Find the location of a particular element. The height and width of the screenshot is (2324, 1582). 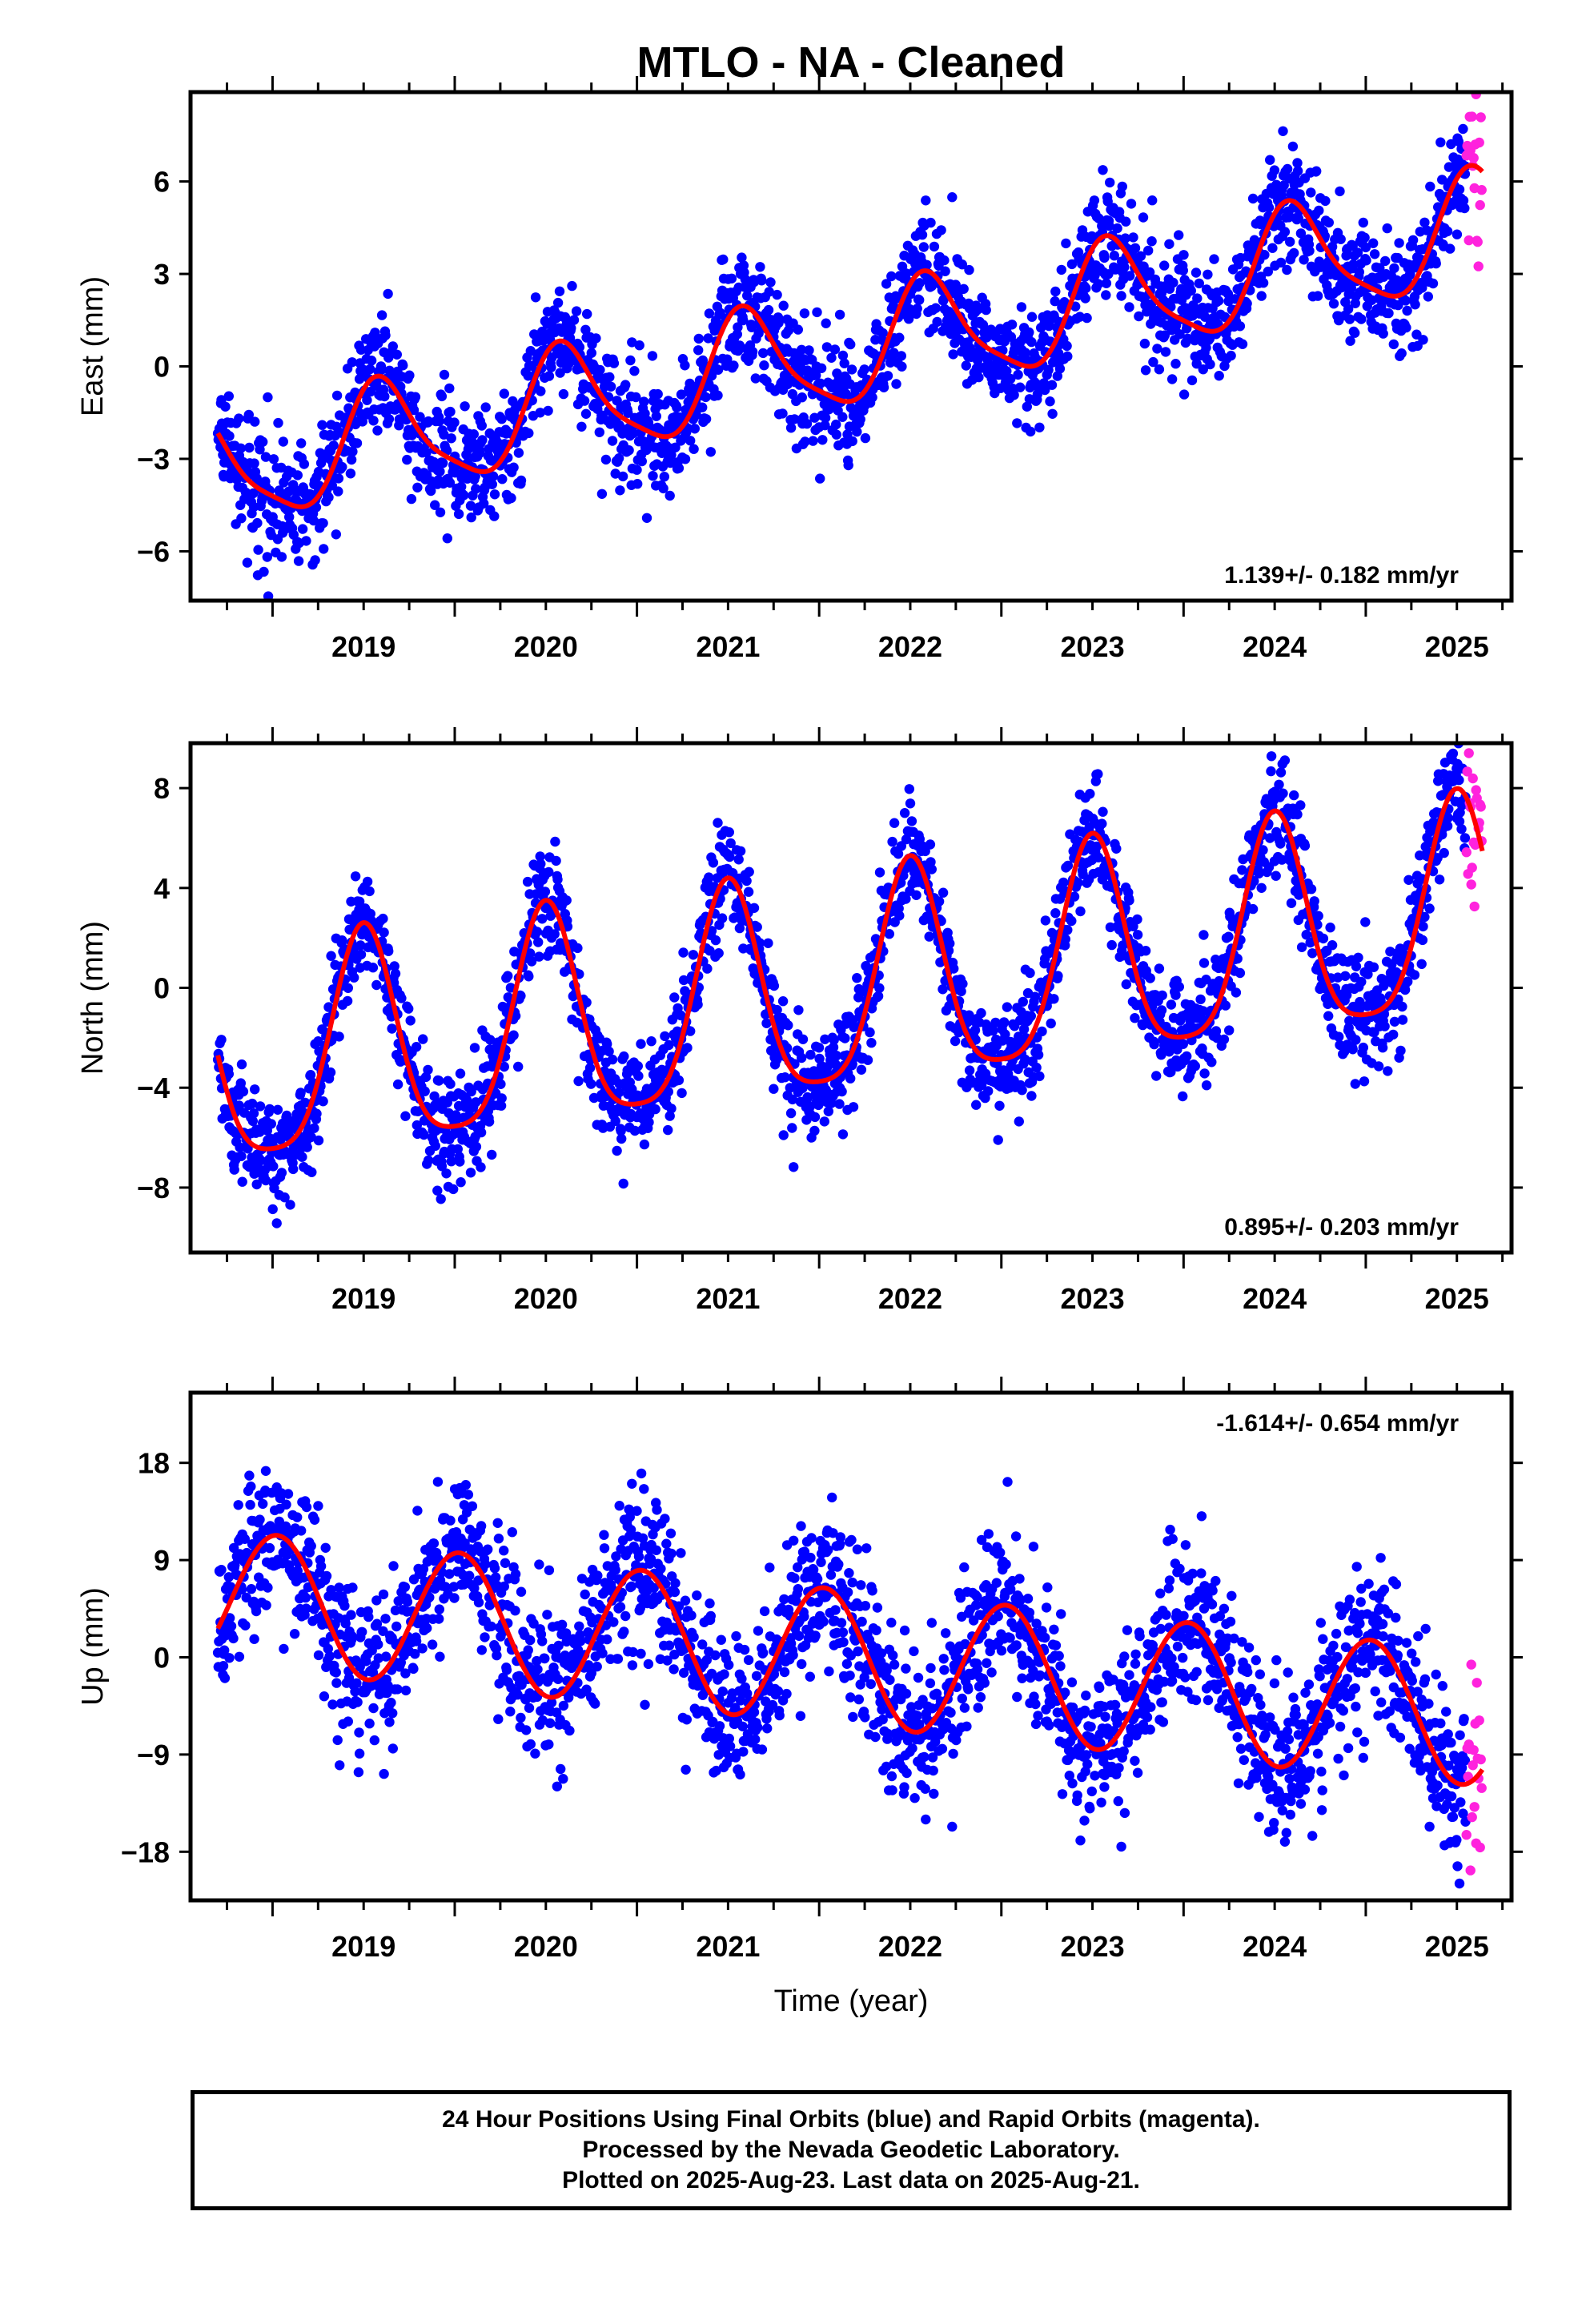

x-tick-label: 2019 is located at coordinates (363, 646).